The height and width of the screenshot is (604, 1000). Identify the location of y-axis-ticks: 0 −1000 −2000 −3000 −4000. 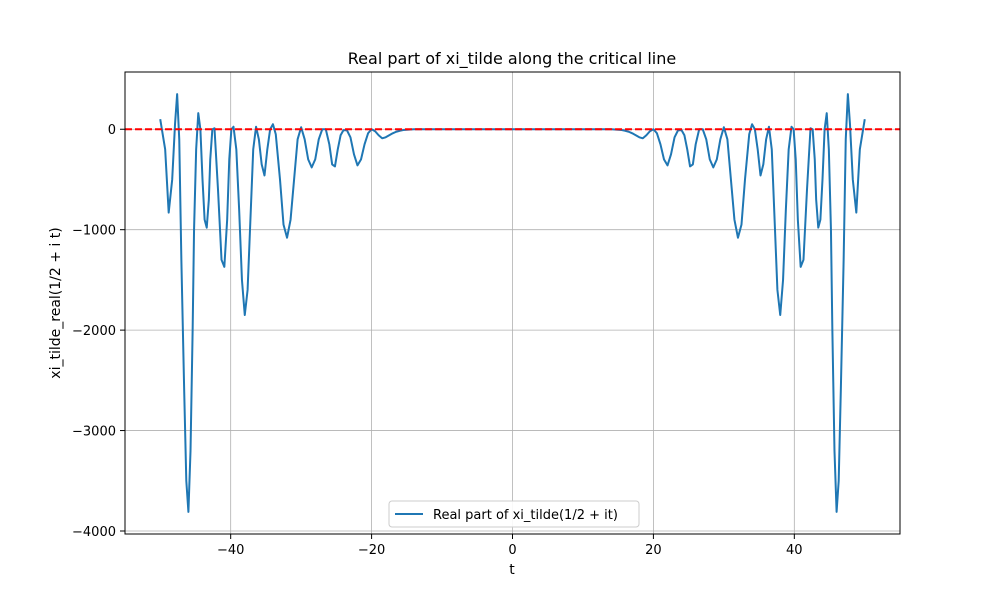
(98, 331).